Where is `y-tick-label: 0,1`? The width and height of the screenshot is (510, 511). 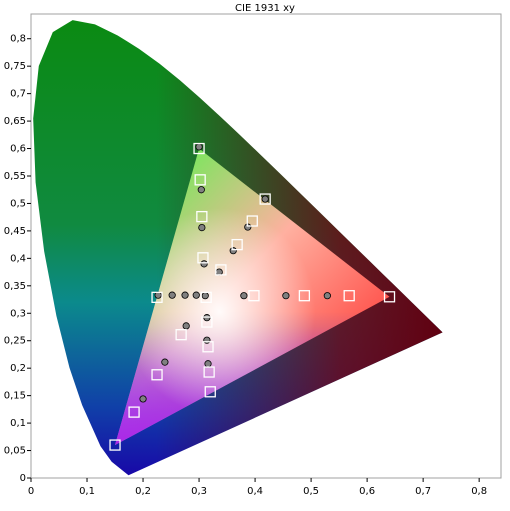 y-tick-label: 0,1 is located at coordinates (18, 423).